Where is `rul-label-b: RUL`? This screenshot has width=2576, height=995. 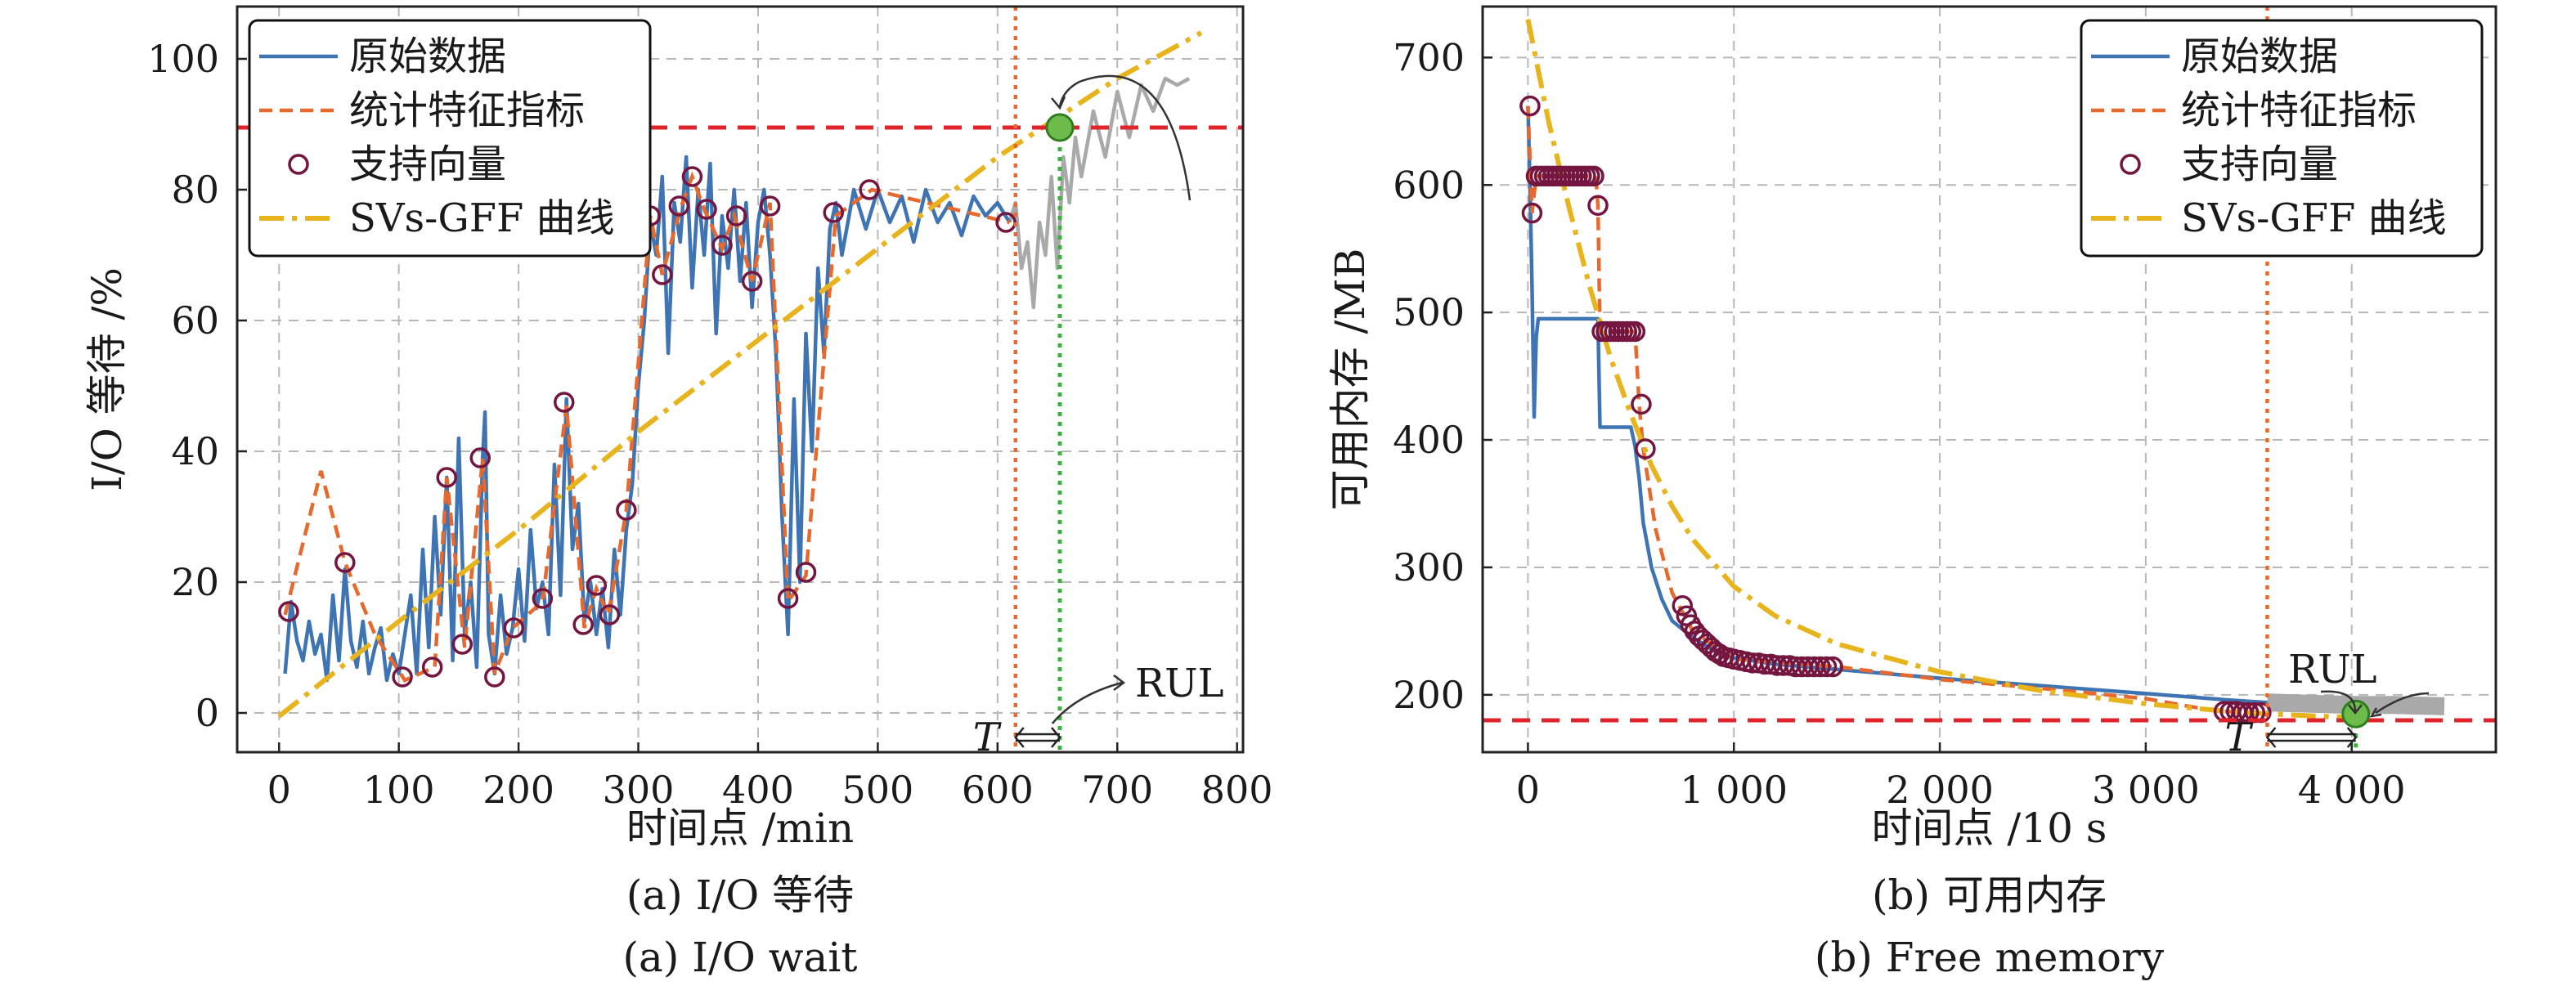 rul-label-b: RUL is located at coordinates (2332, 669).